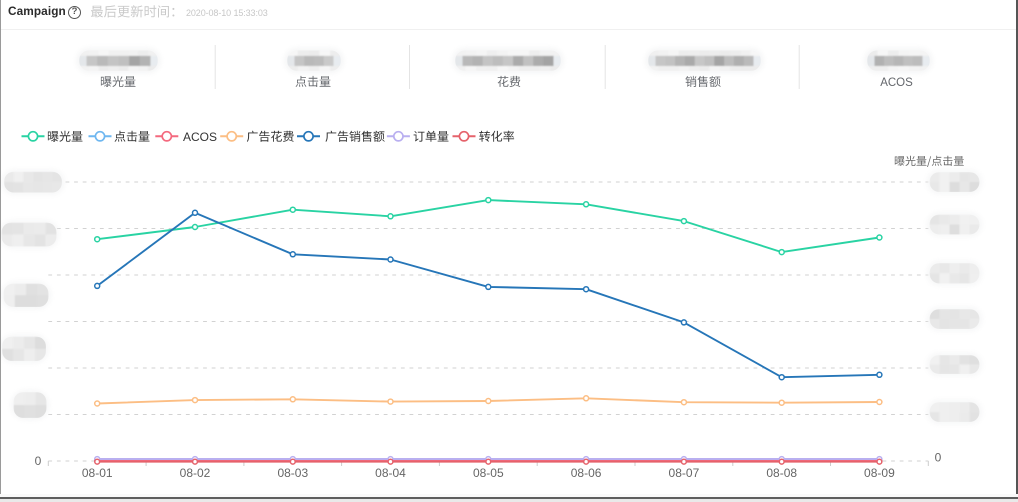 This screenshot has width=1018, height=502. Describe the element at coordinates (586, 473) in the screenshot. I see `svg-text: 08-06` at that location.